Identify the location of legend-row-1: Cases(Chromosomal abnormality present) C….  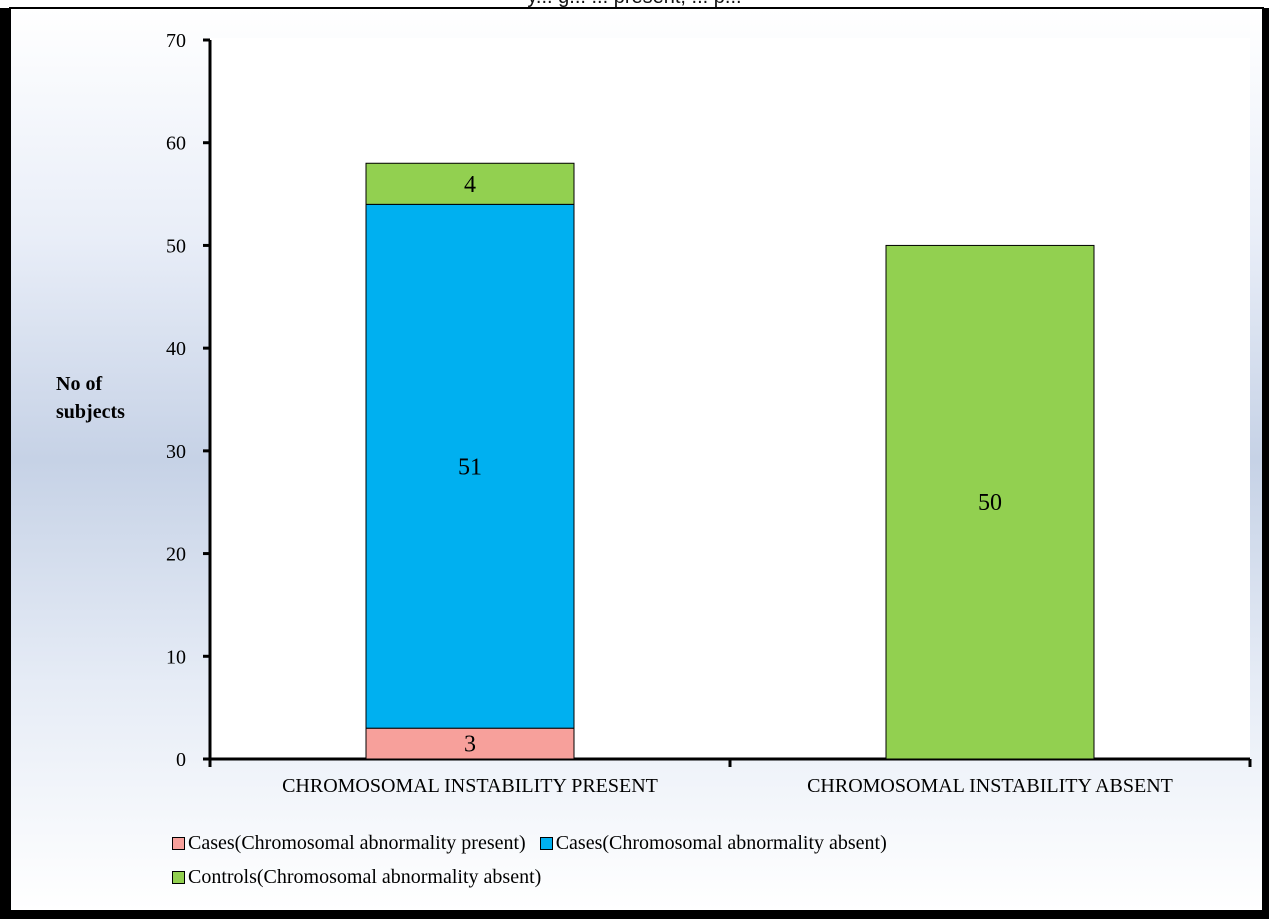
(702, 843).